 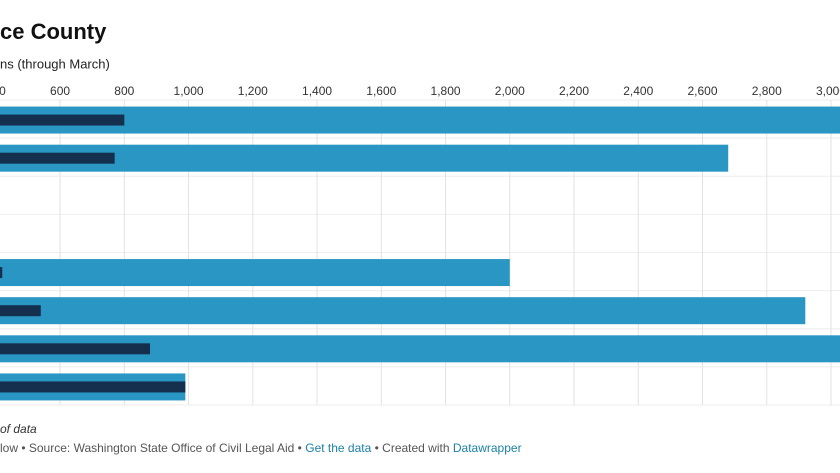 What do you see at coordinates (338, 448) in the screenshot?
I see `get-data-link: Get the data` at bounding box center [338, 448].